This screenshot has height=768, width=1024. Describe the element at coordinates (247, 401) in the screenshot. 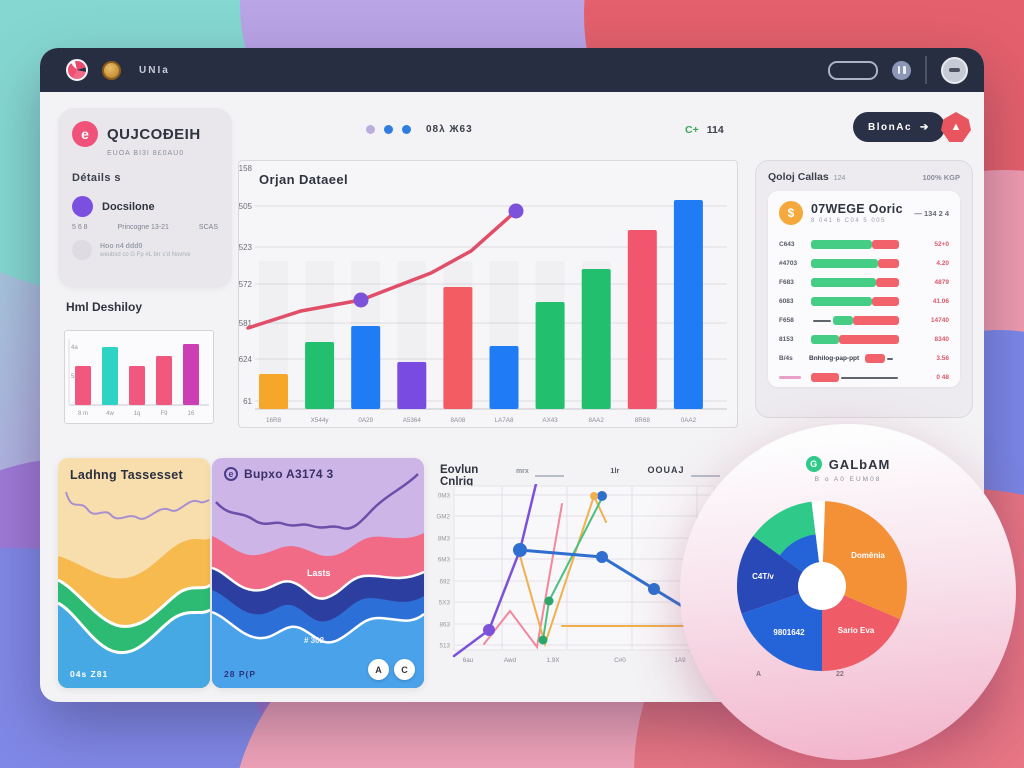

I see `svg-text: 61` at that location.